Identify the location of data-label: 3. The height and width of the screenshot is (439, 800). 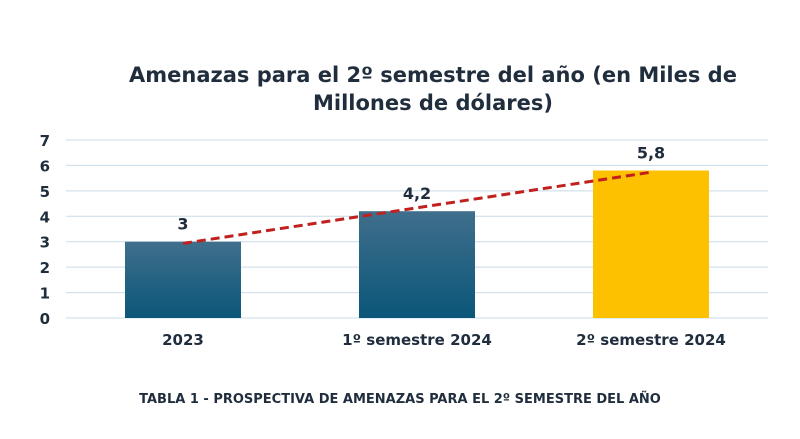
(182, 224).